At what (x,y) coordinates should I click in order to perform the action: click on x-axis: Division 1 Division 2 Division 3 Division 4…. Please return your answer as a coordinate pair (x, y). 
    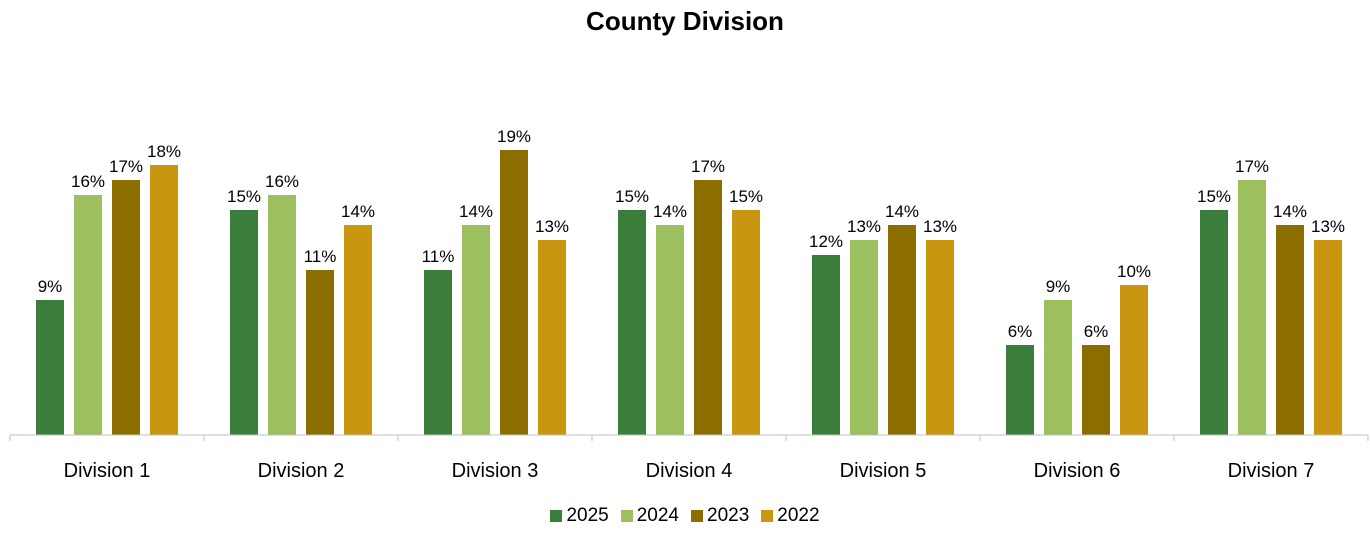
    Looking at the image, I should click on (689, 458).